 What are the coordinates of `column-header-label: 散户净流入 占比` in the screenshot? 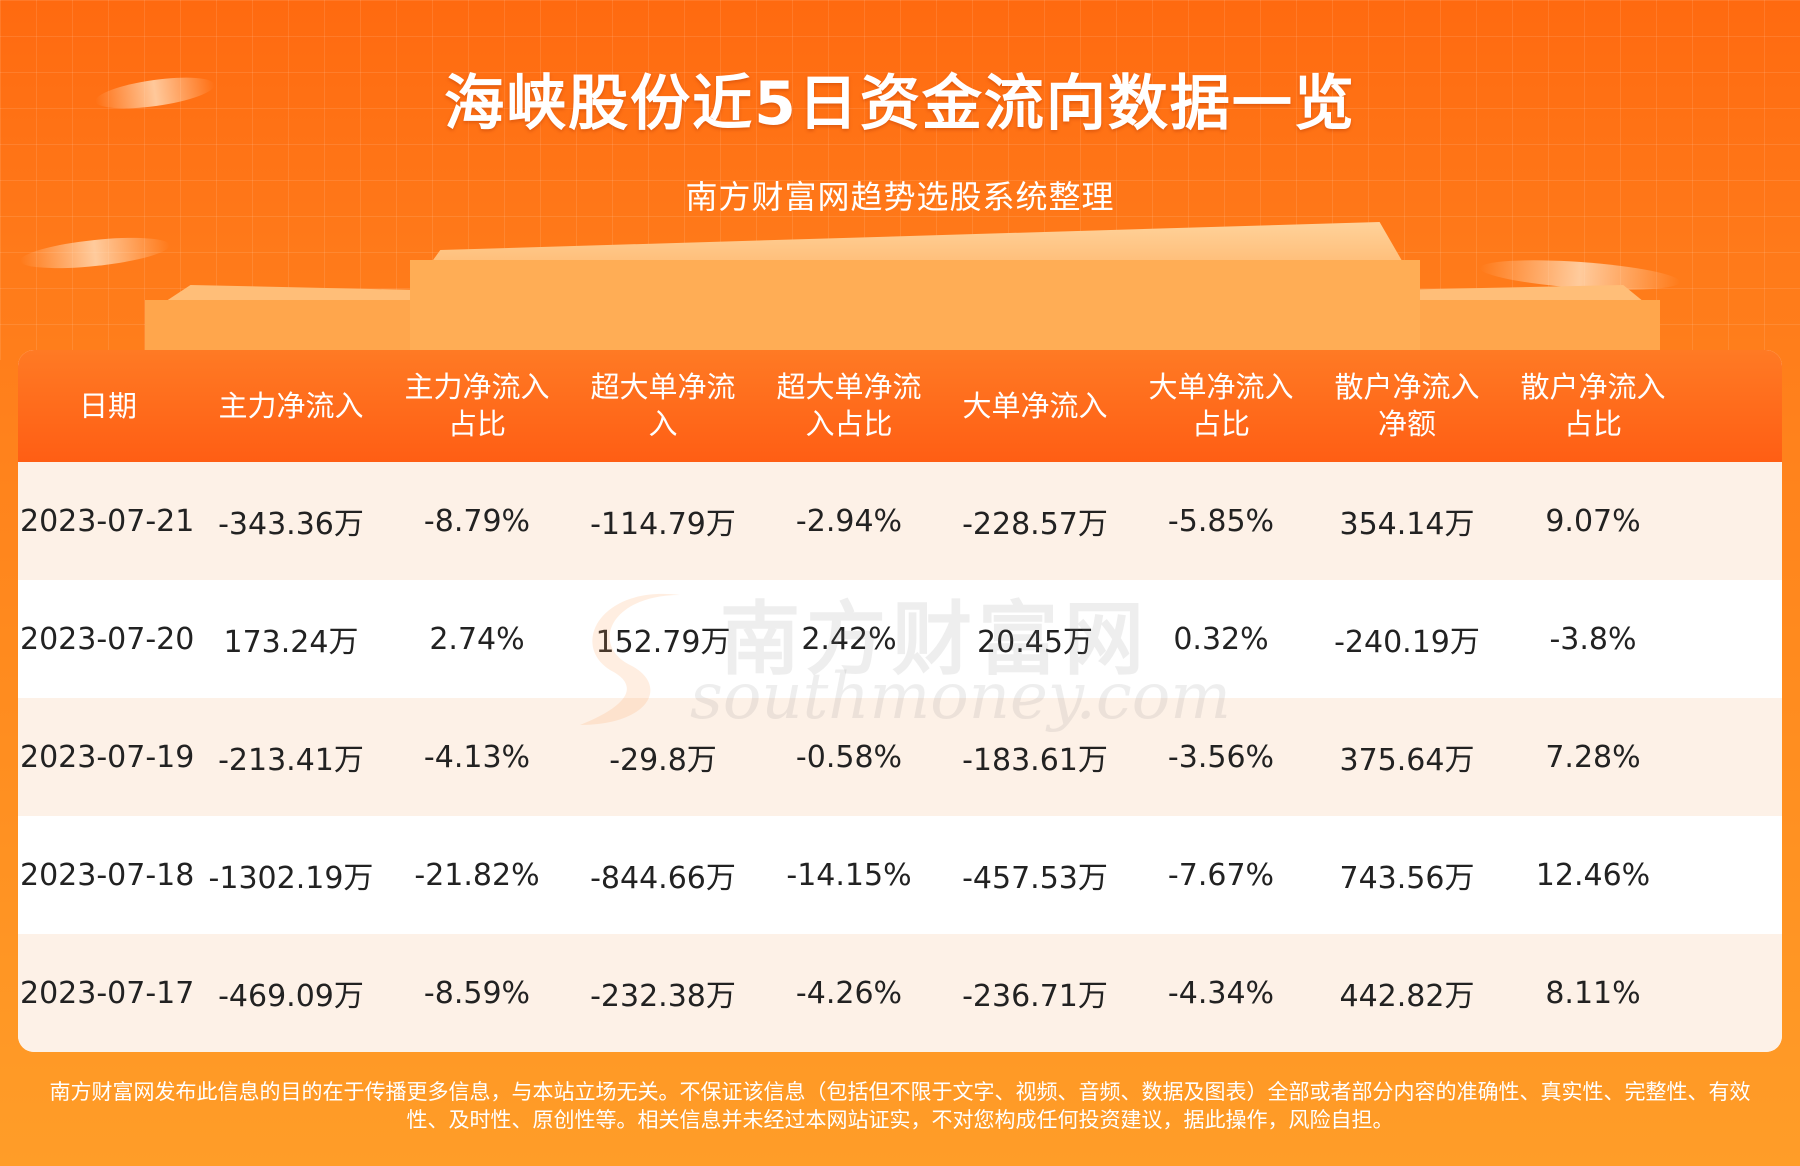 It's located at (1593, 405).